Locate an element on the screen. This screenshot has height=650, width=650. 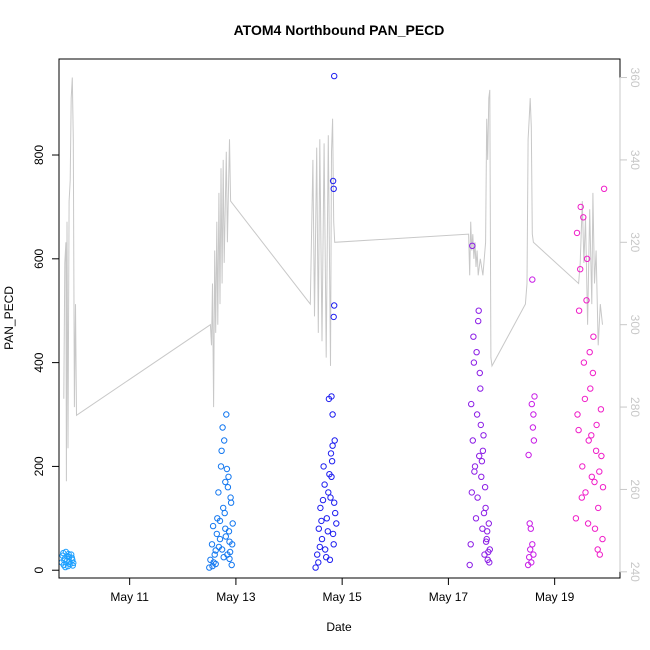
y2-tick-label: 280 is located at coordinates (635, 407).